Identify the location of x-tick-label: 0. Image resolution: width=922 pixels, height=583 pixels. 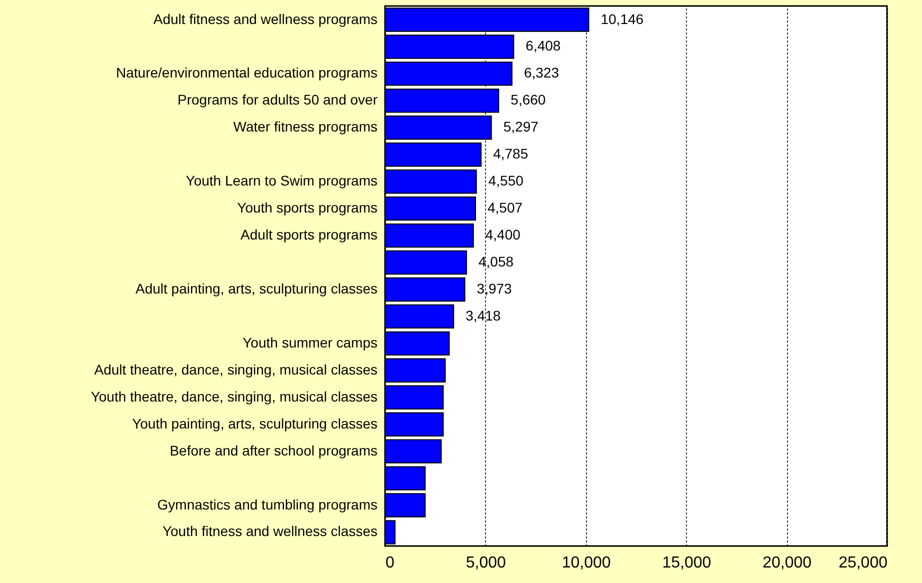
(390, 563).